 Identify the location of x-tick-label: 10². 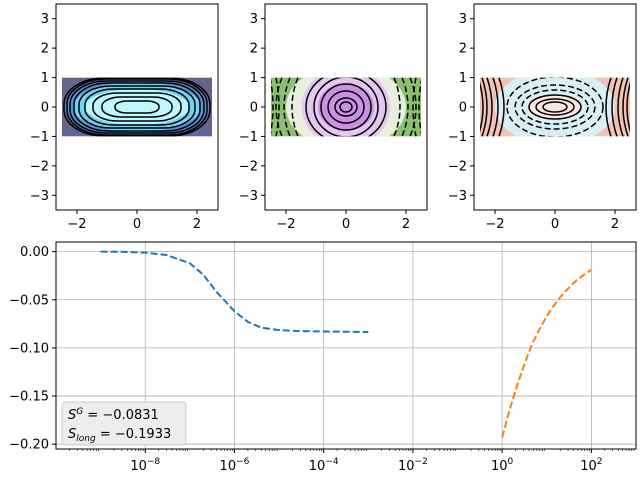
(591, 465).